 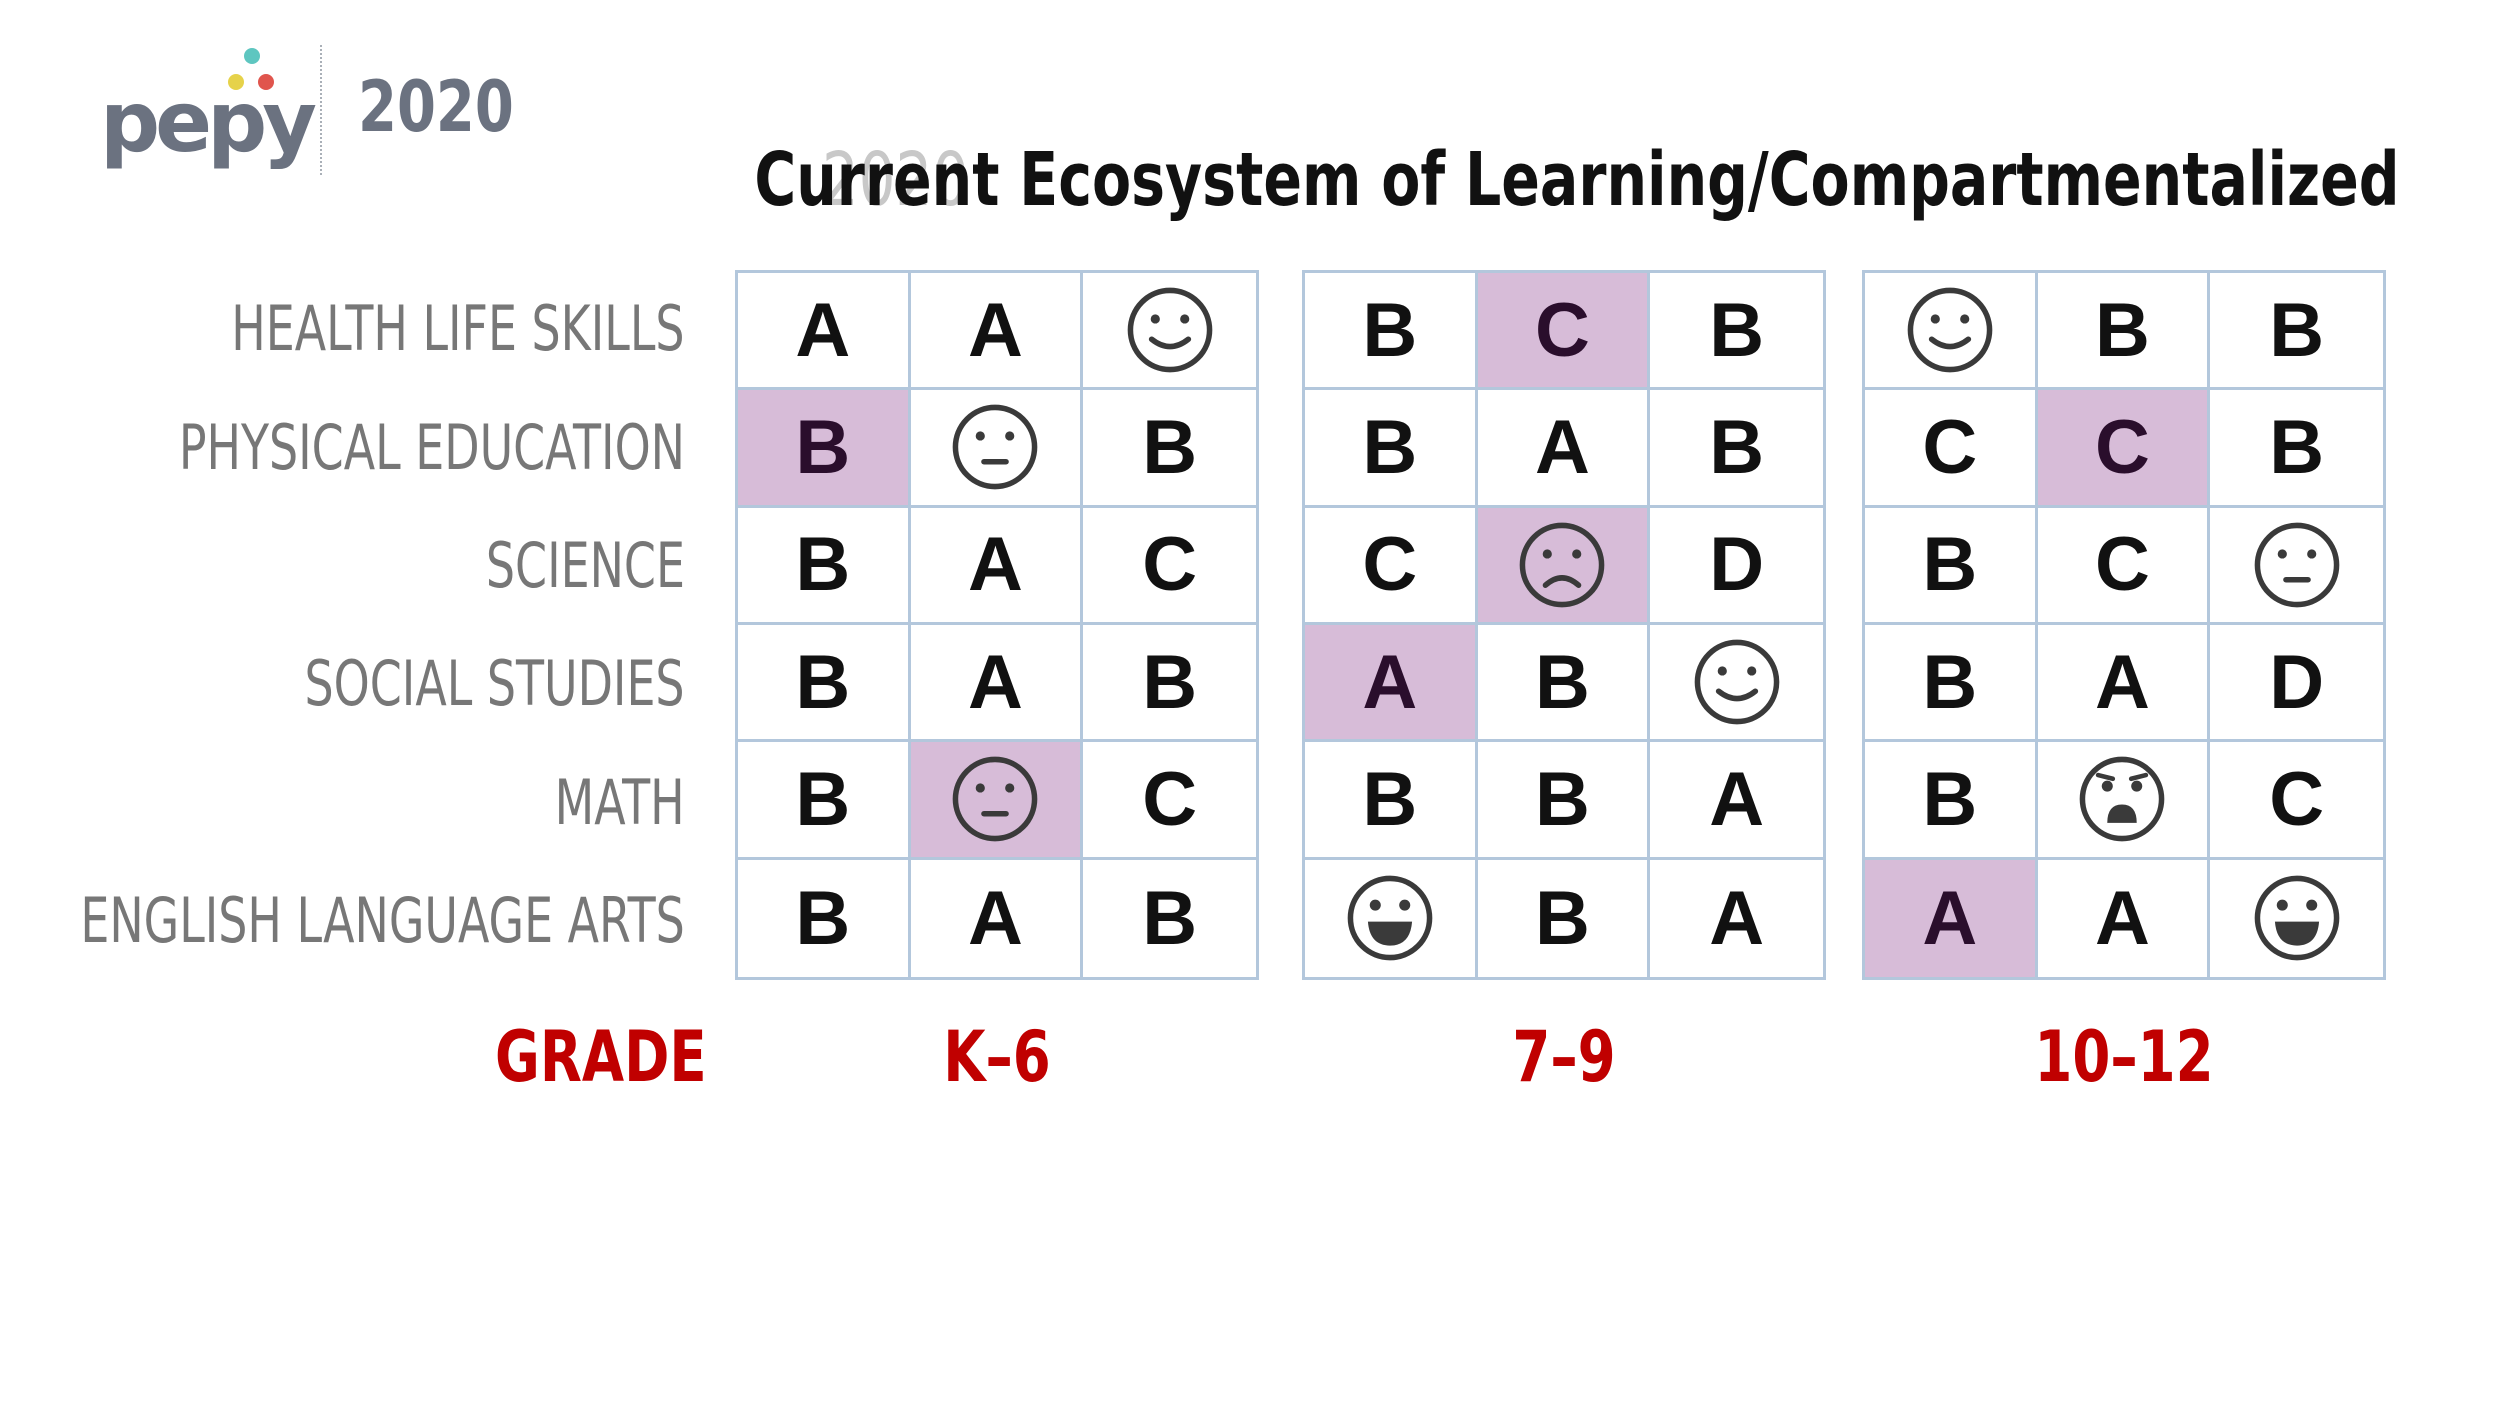 I want to click on grade-band-label: 7–9, so click(x=1564, y=1057).